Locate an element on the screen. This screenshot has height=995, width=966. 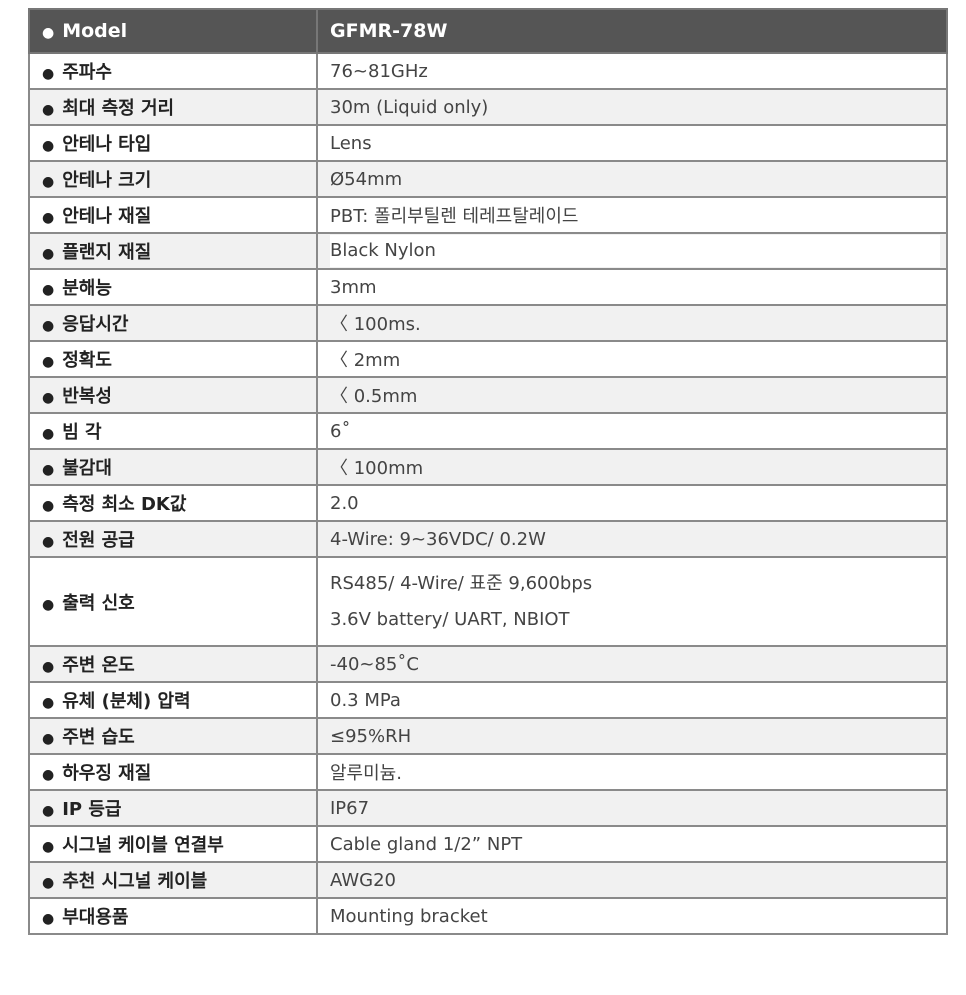
spec-value-cell: -40~85˚C is located at coordinates (632, 664).